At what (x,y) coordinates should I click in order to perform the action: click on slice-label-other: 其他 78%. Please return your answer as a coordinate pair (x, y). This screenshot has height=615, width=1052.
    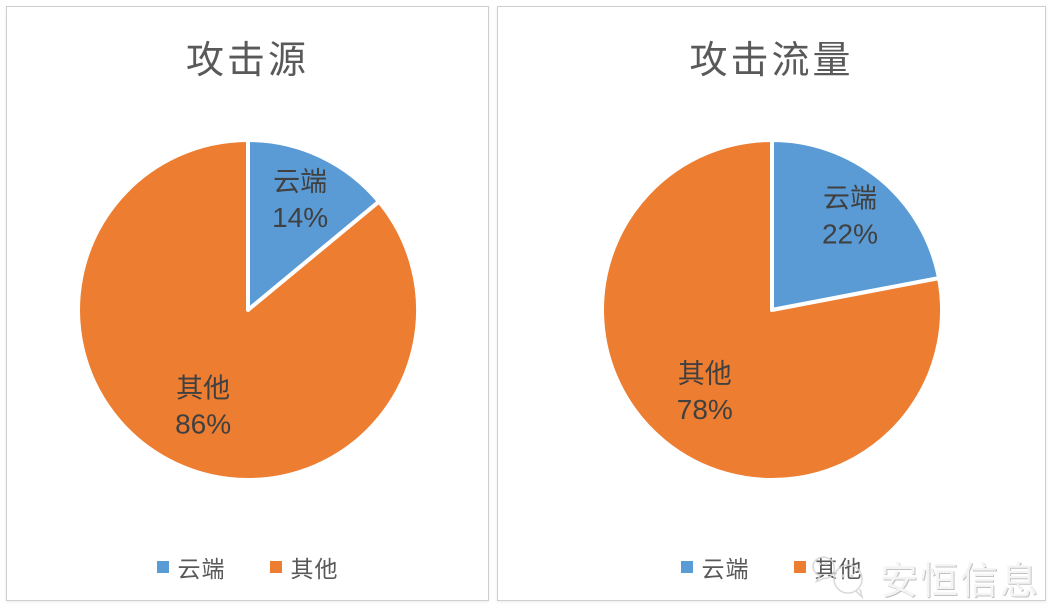
    Looking at the image, I should click on (704, 392).